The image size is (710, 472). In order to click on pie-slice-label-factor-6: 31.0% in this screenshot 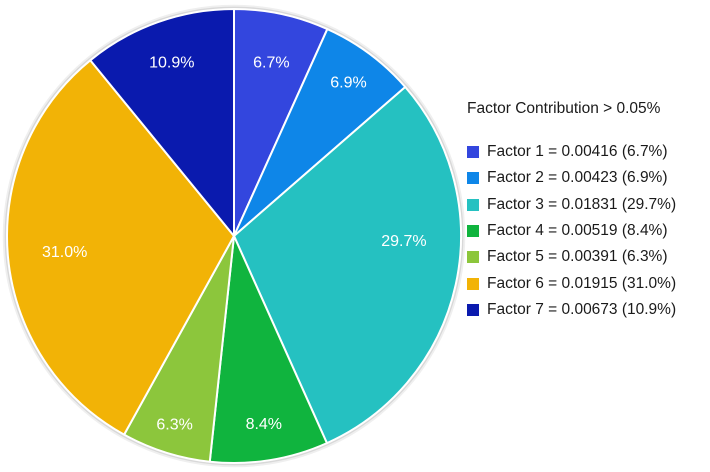, I will do `click(64, 252)`.